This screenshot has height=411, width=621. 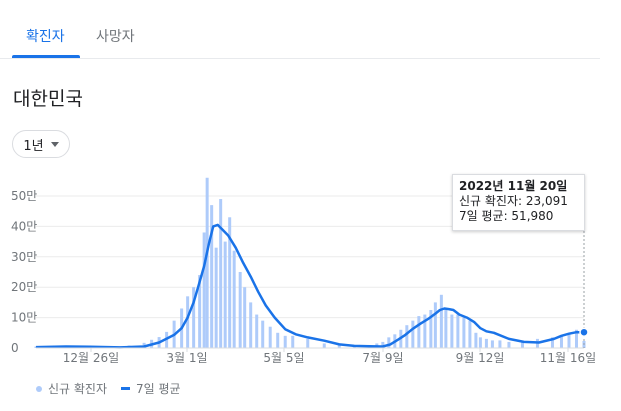 I want to click on x-tick-label: 9월 12일, so click(x=480, y=358).